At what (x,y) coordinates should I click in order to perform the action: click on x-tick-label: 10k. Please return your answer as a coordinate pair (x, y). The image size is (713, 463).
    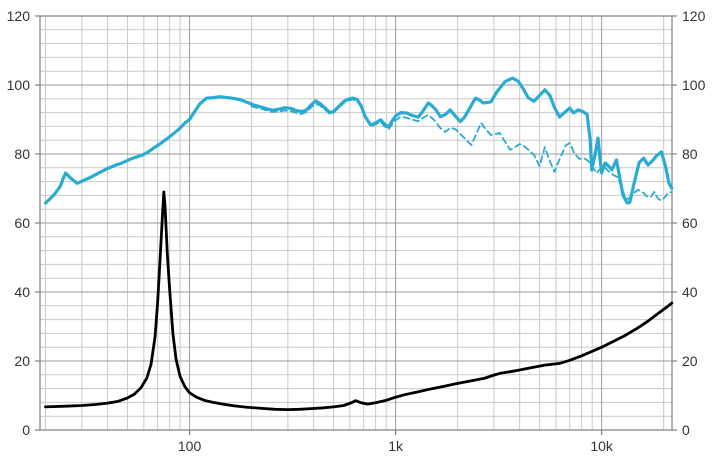
    Looking at the image, I should click on (602, 446).